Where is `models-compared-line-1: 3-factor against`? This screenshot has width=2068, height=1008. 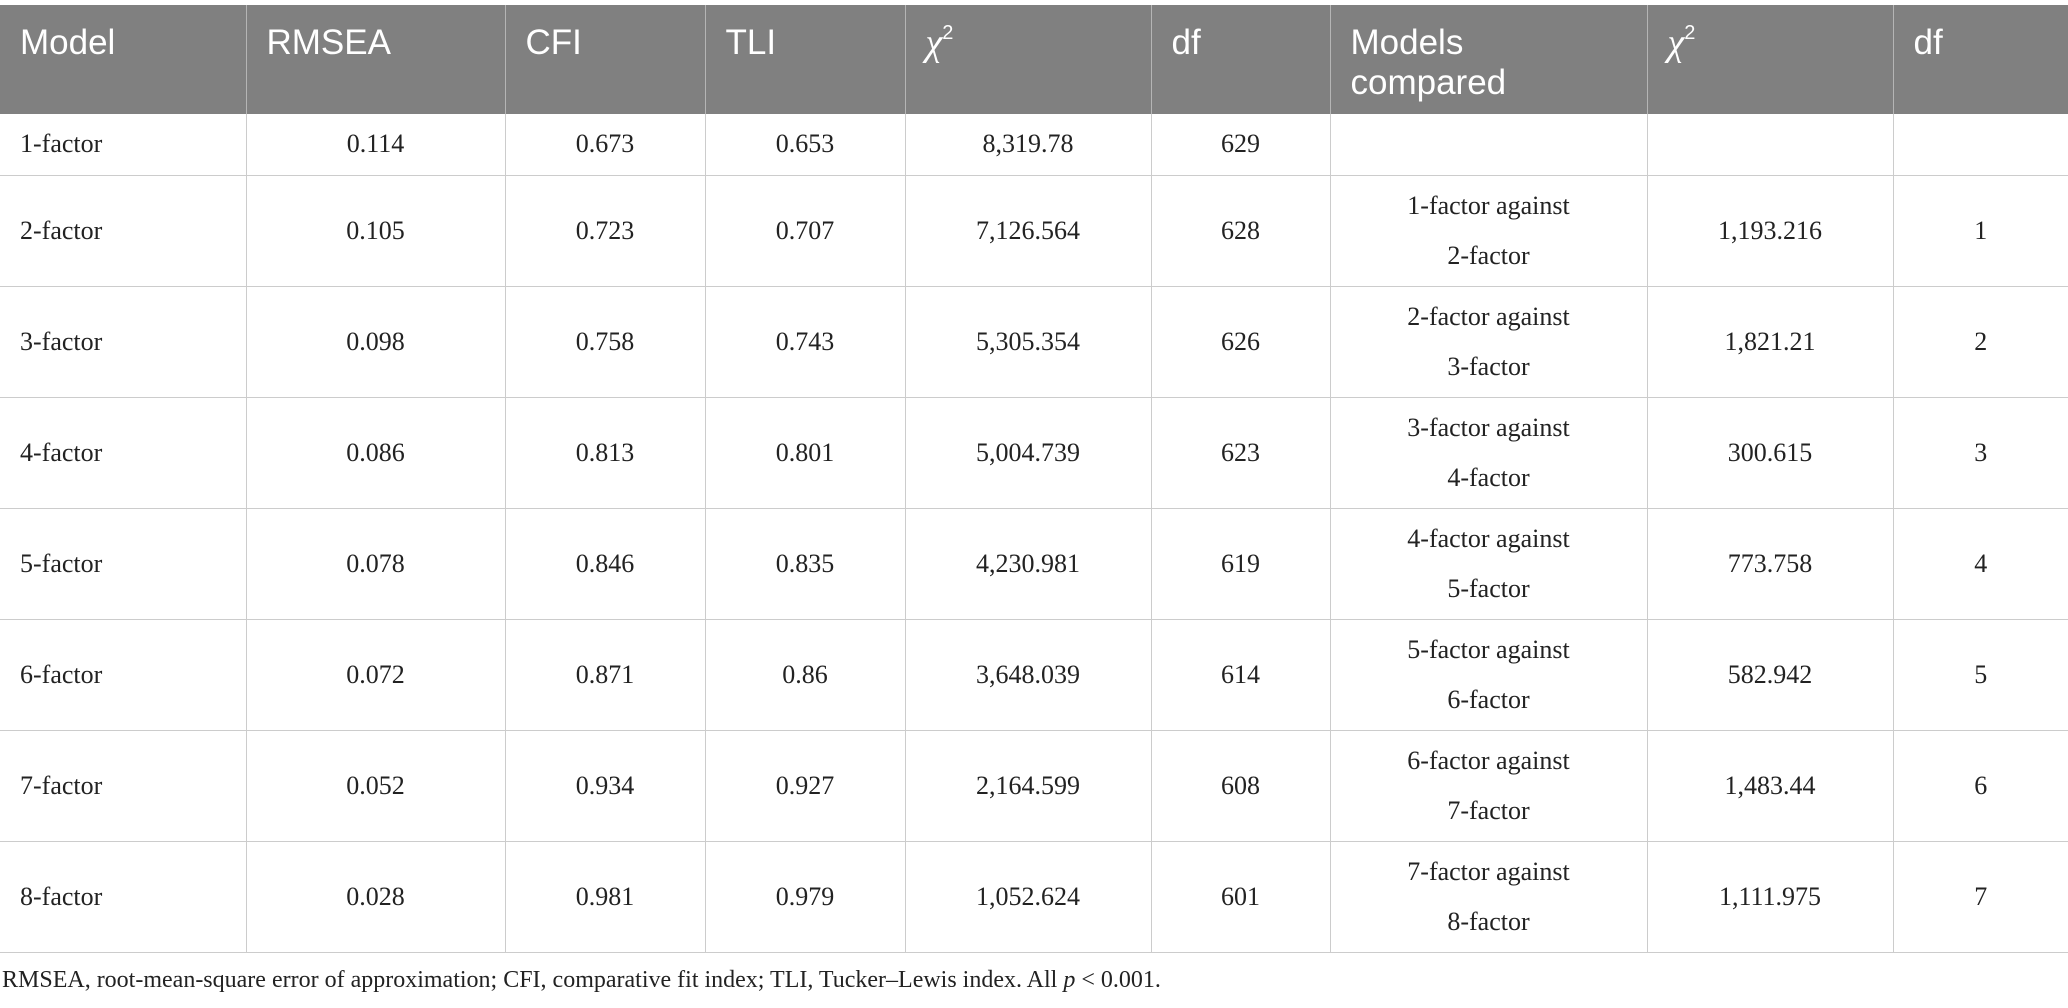 models-compared-line-1: 3-factor against is located at coordinates (1488, 427).